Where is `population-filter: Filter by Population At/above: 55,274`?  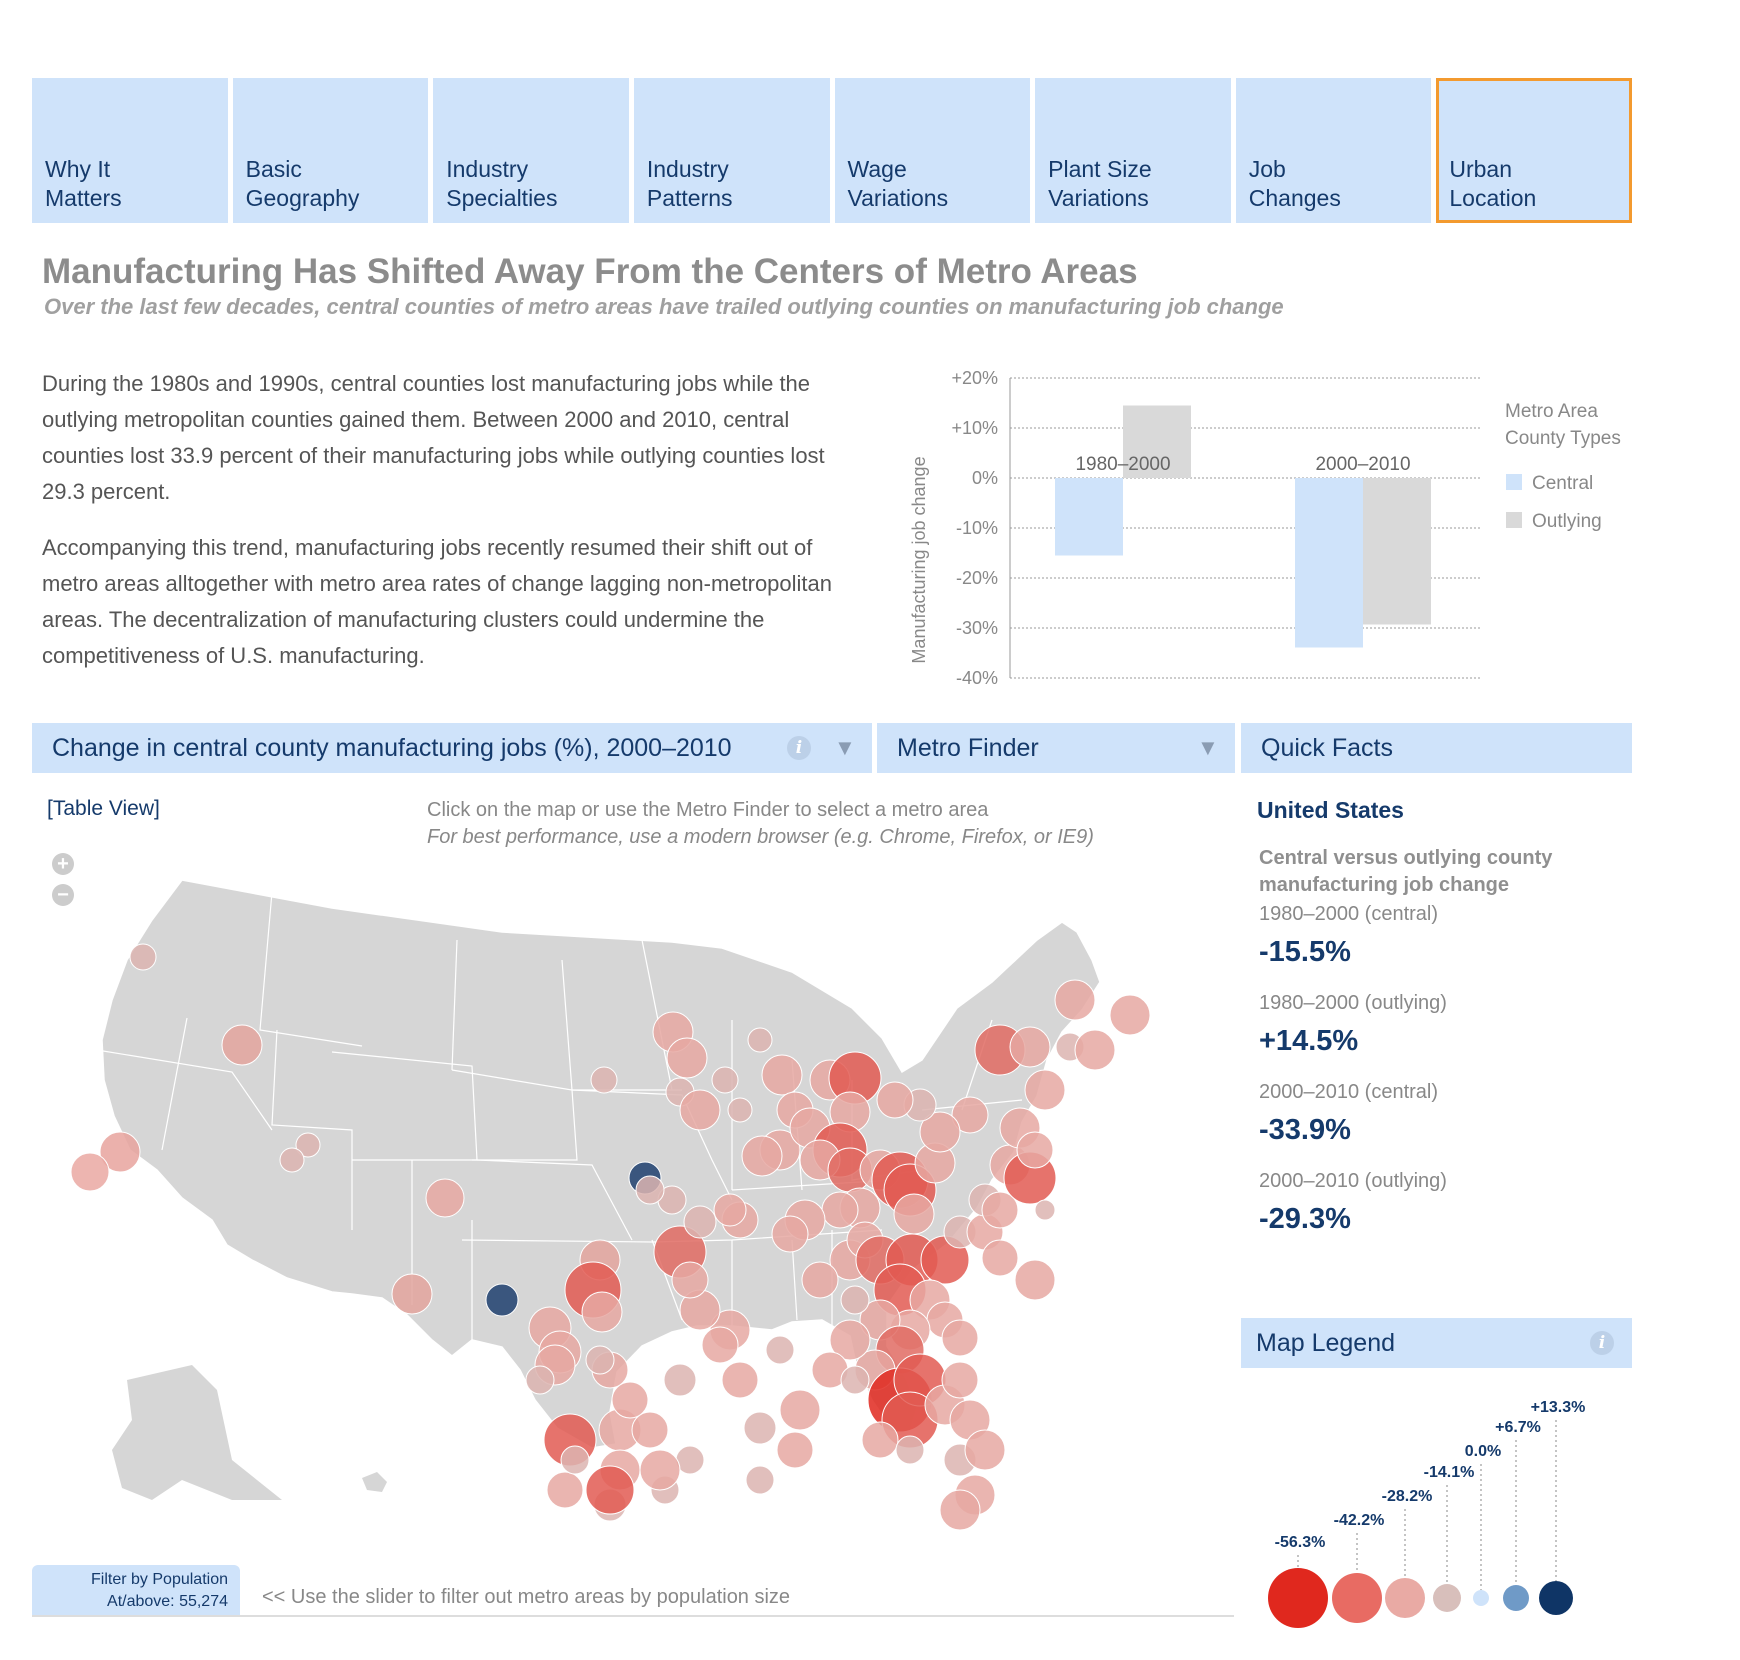
population-filter: Filter by Population At/above: 55,274 is located at coordinates (136, 1590).